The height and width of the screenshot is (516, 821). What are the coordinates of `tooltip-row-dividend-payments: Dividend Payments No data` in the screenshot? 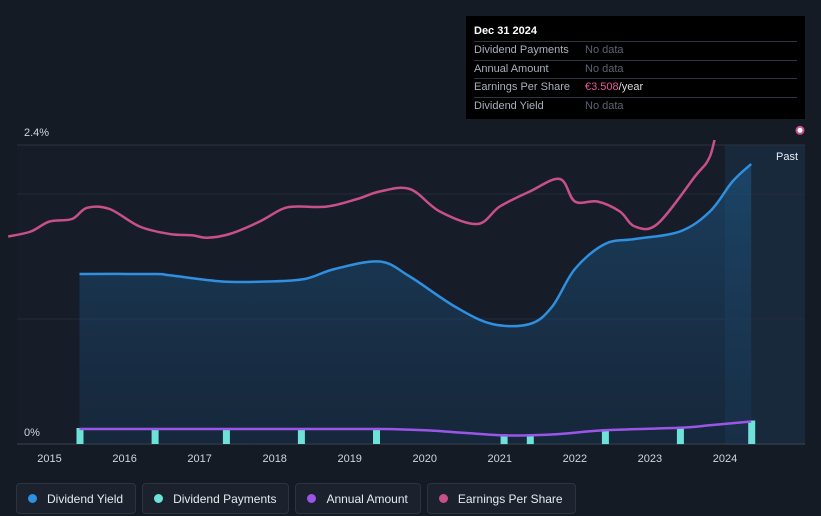 It's located at (635, 50).